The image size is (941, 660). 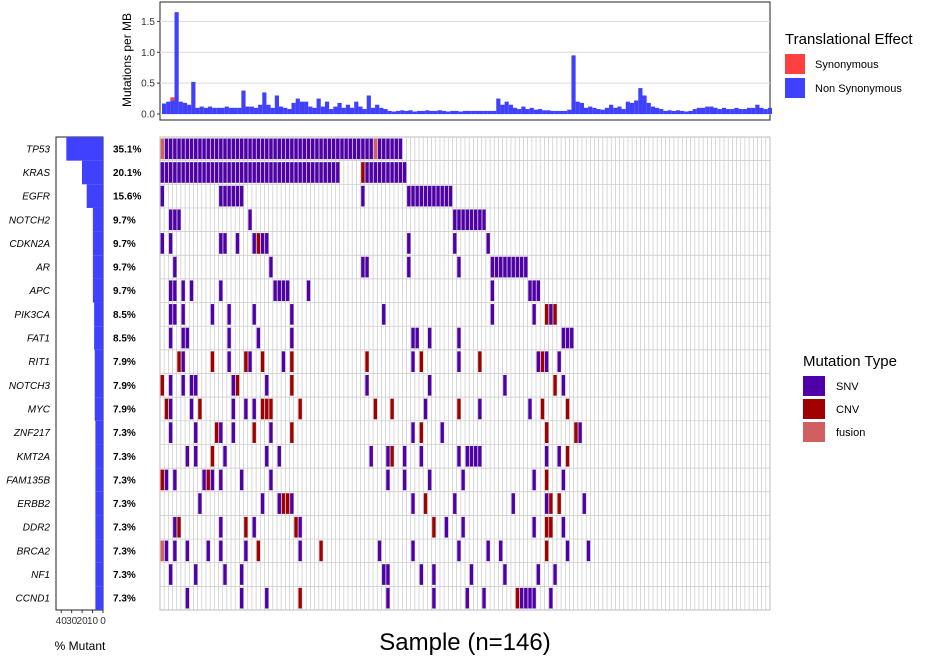 What do you see at coordinates (467, 598) in the screenshot?
I see `cell-snv-ccnd1` at bounding box center [467, 598].